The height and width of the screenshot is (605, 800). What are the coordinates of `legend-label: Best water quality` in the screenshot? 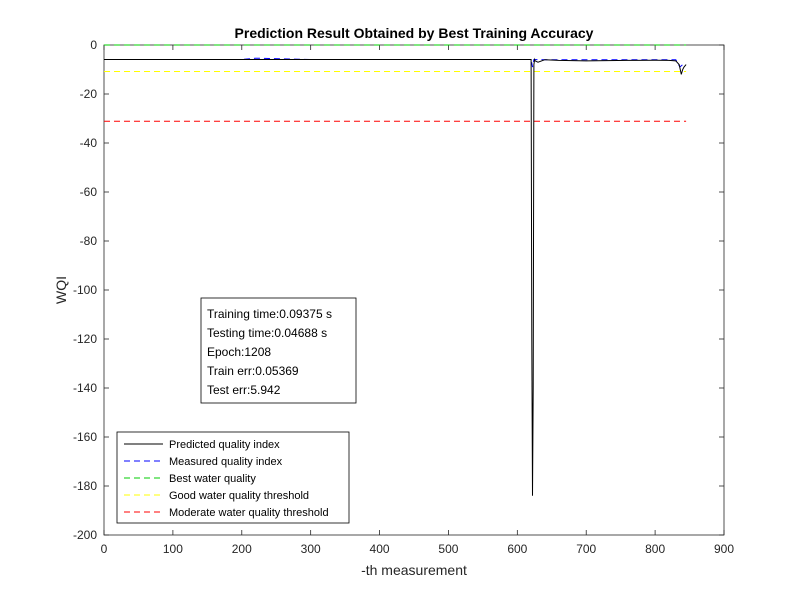 It's located at (212, 479).